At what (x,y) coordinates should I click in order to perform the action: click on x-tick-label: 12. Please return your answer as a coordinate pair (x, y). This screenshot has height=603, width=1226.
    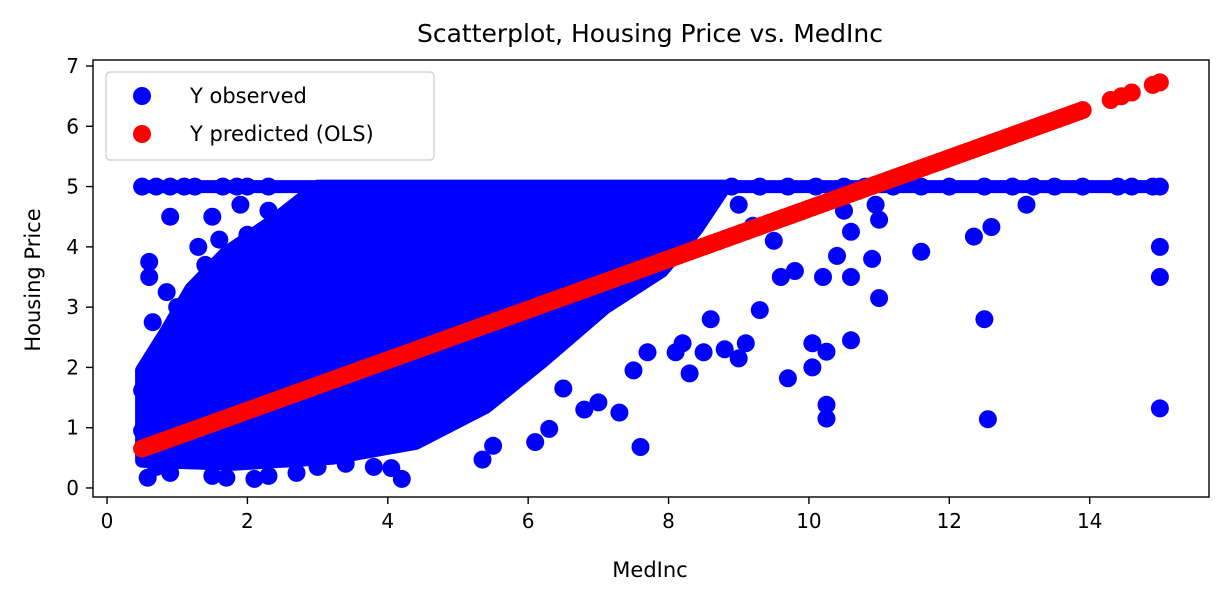
    Looking at the image, I should click on (949, 521).